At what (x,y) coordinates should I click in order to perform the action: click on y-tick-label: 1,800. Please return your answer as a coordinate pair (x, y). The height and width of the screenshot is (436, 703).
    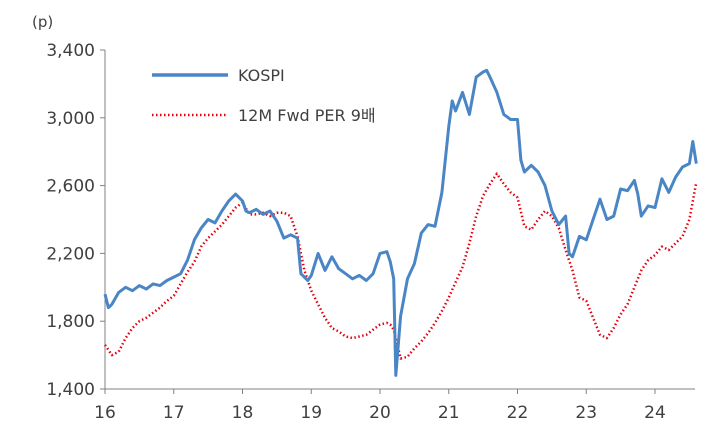
    Looking at the image, I should click on (70, 322).